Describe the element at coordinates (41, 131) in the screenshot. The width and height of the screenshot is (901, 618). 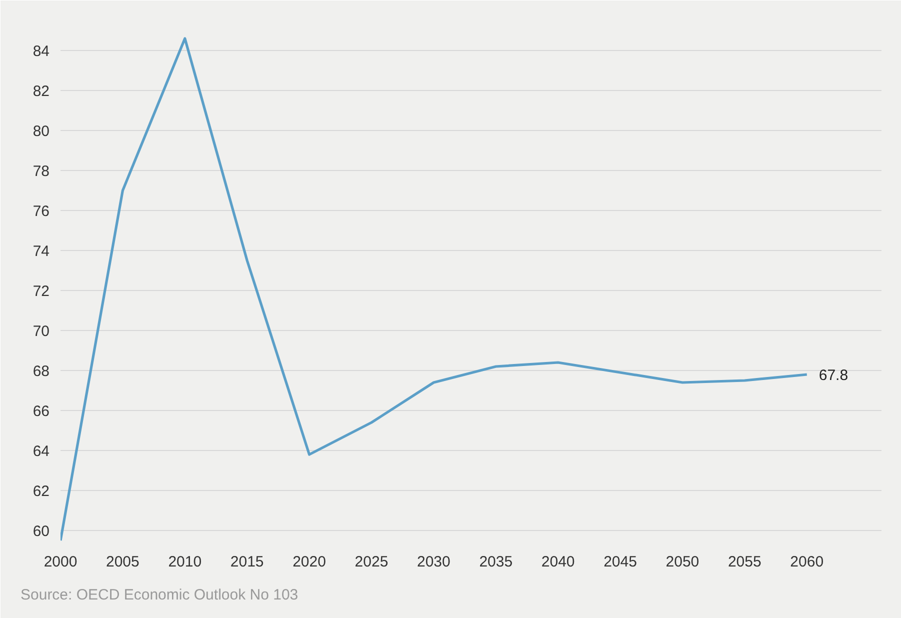
I see `y-tick-label: 80` at that location.